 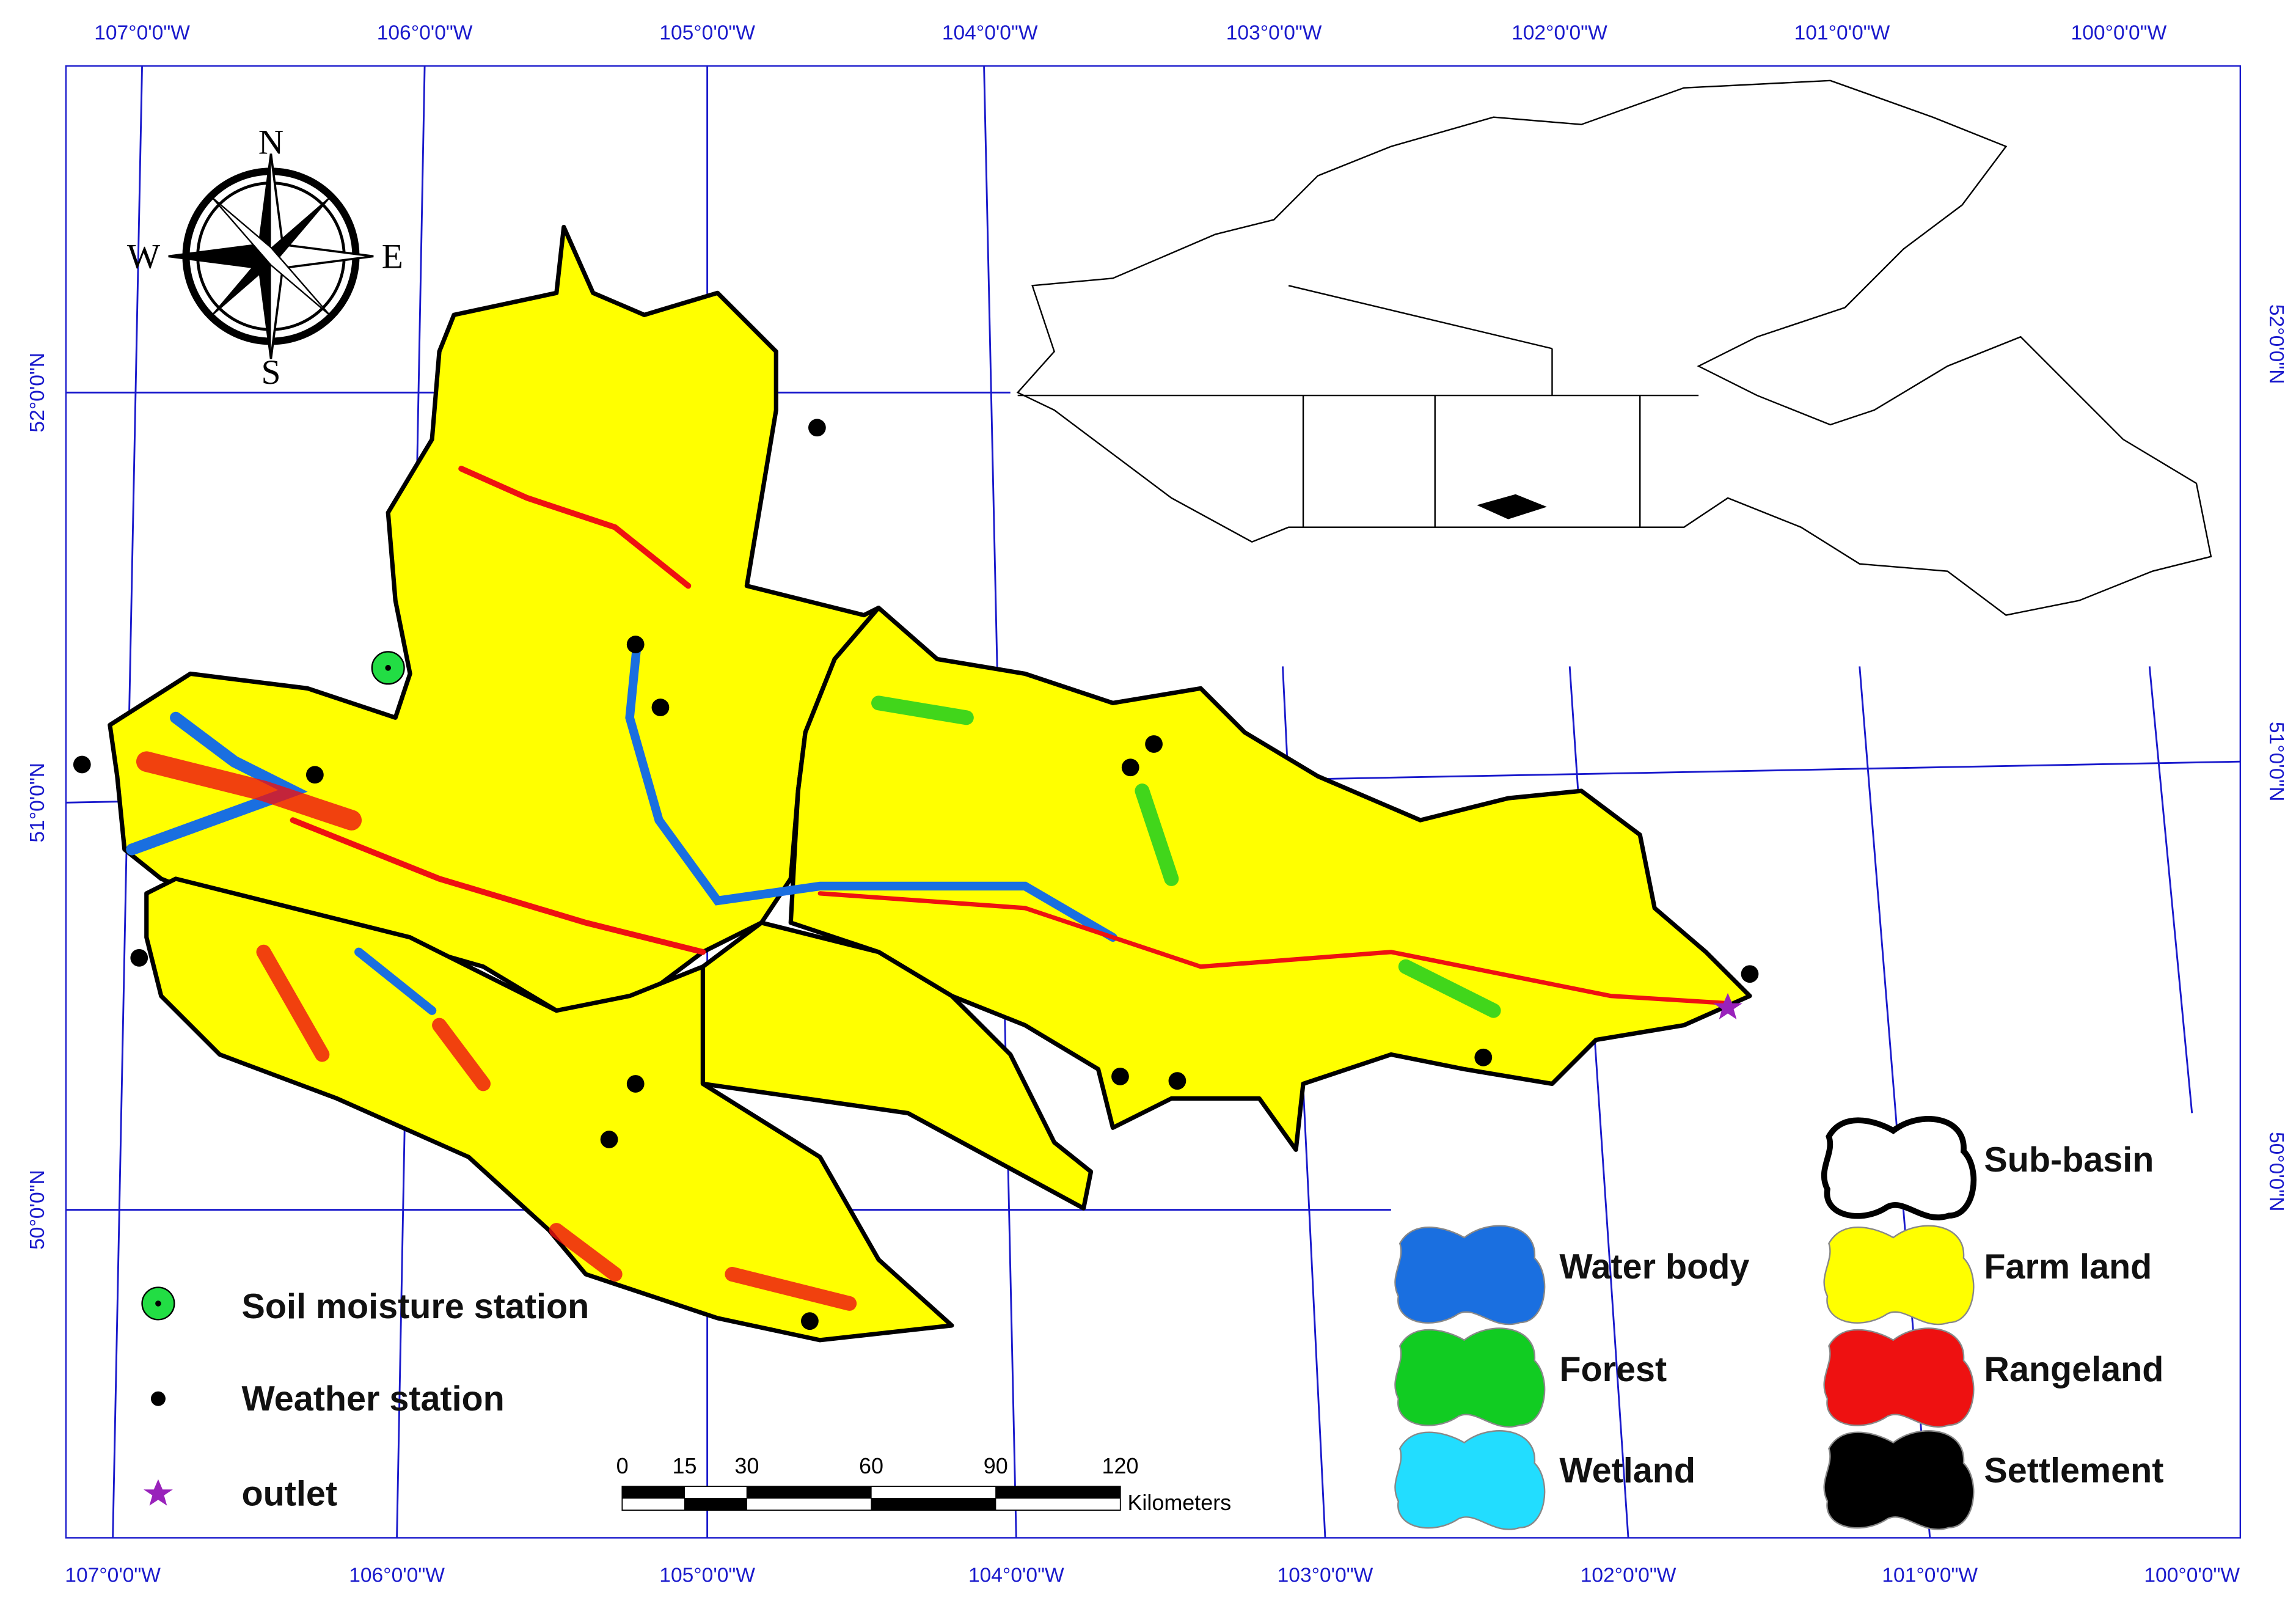 I want to click on legend-subbasin, so click(x=1899, y=1168).